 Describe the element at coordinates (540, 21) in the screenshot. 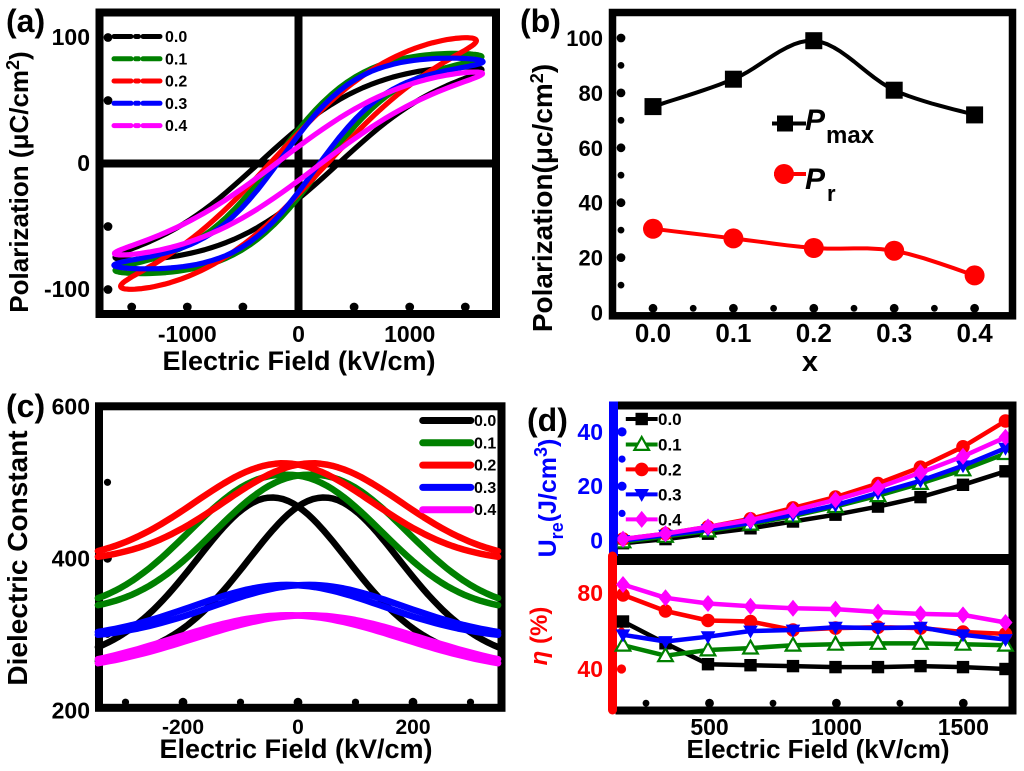

I see `svg-text: (b)` at that location.